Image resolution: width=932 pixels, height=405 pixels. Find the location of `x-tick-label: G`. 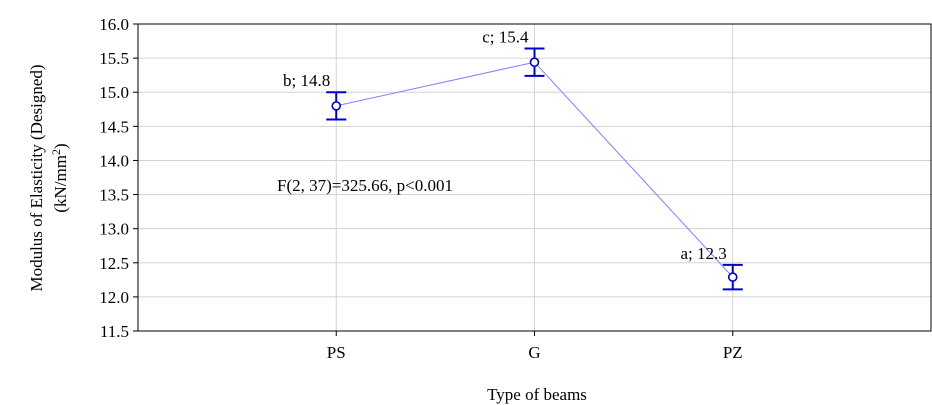

x-tick-label: G is located at coordinates (534, 352).